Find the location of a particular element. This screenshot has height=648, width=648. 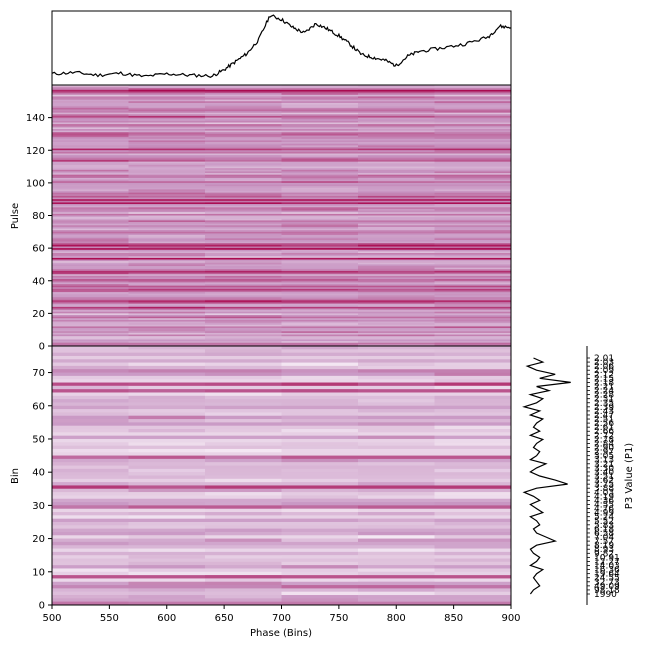

p3-tick-label: 32.73 is located at coordinates (607, 583).